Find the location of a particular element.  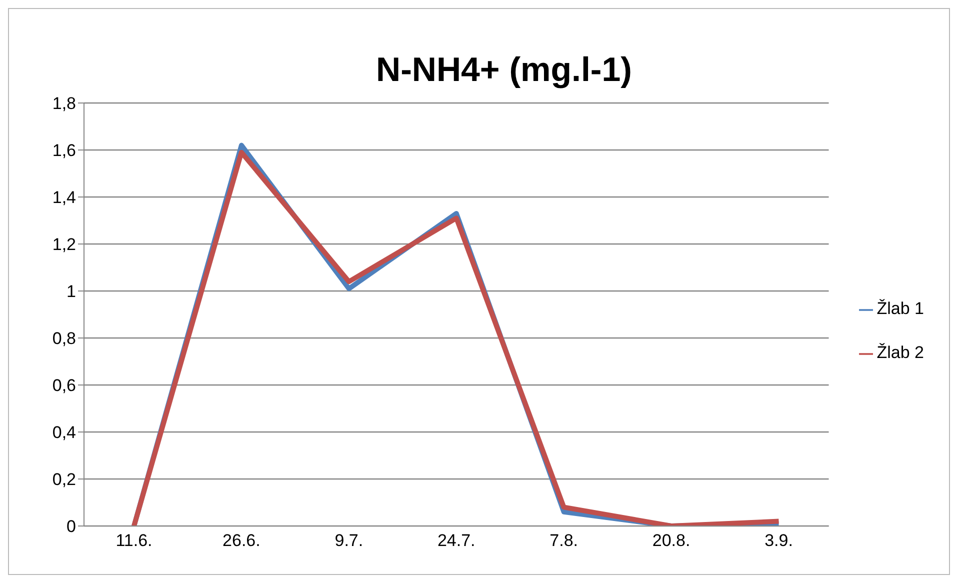

y-tick-label: 1,4 is located at coordinates (64, 198).